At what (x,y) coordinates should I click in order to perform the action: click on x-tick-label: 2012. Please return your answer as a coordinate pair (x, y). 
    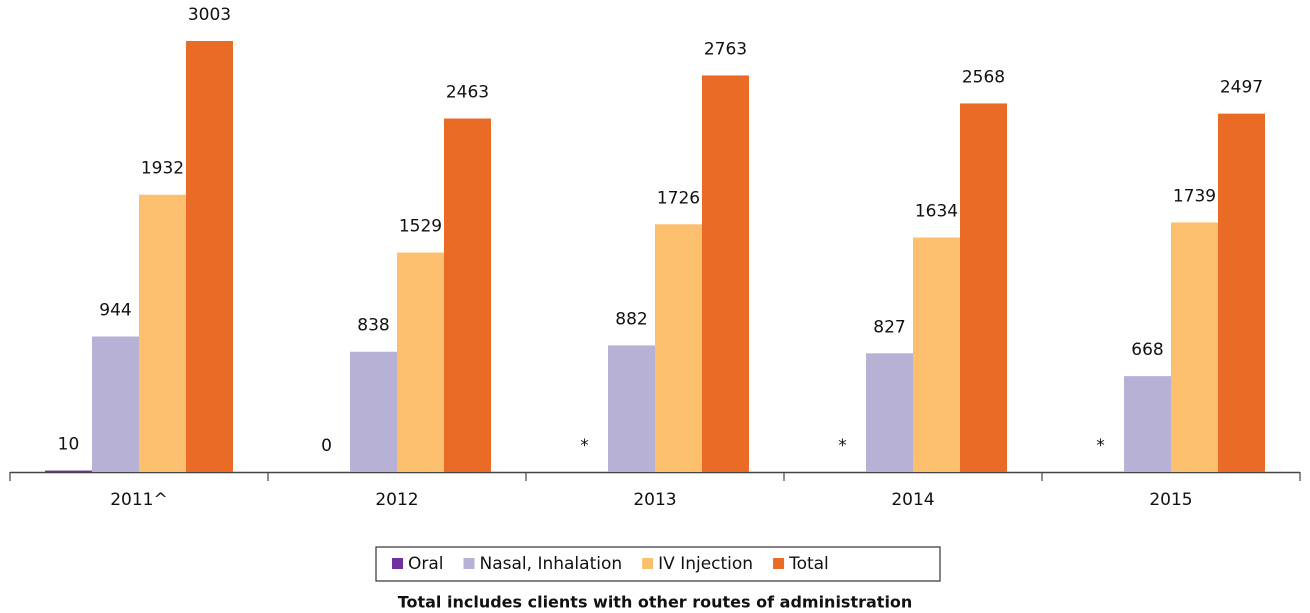
    Looking at the image, I should click on (396, 500).